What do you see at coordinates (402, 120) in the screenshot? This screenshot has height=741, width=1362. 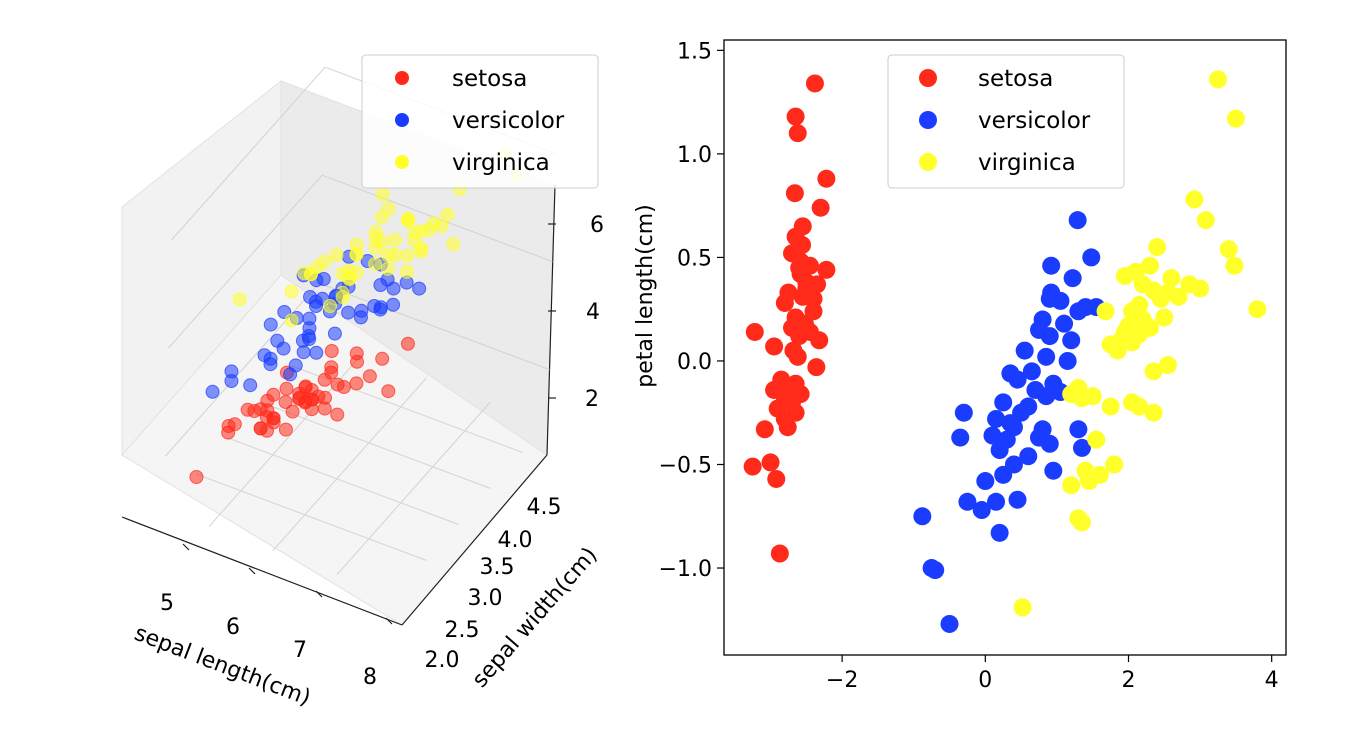 I see `legend-3d-marker-versicolor` at bounding box center [402, 120].